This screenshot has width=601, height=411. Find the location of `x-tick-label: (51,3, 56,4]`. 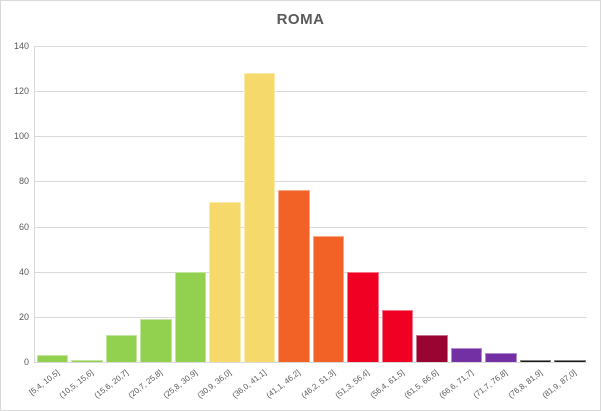

x-tick-label: (51,3, 56,4] is located at coordinates (352, 384).